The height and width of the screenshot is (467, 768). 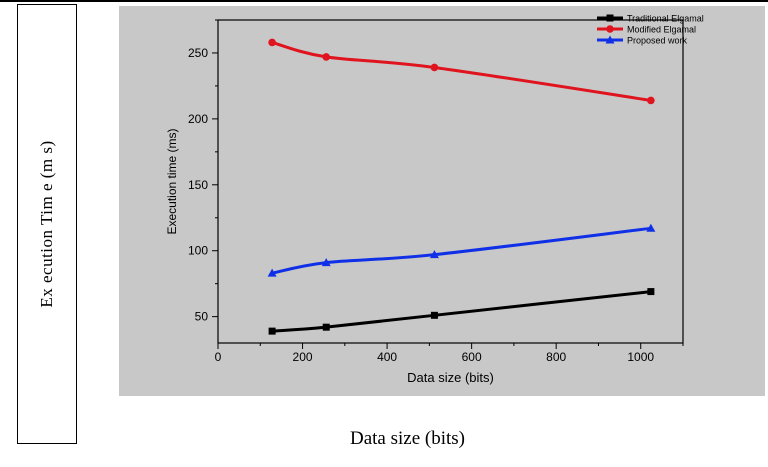 I want to click on figure-x-axis-label: Data size (bits), so click(x=408, y=438).